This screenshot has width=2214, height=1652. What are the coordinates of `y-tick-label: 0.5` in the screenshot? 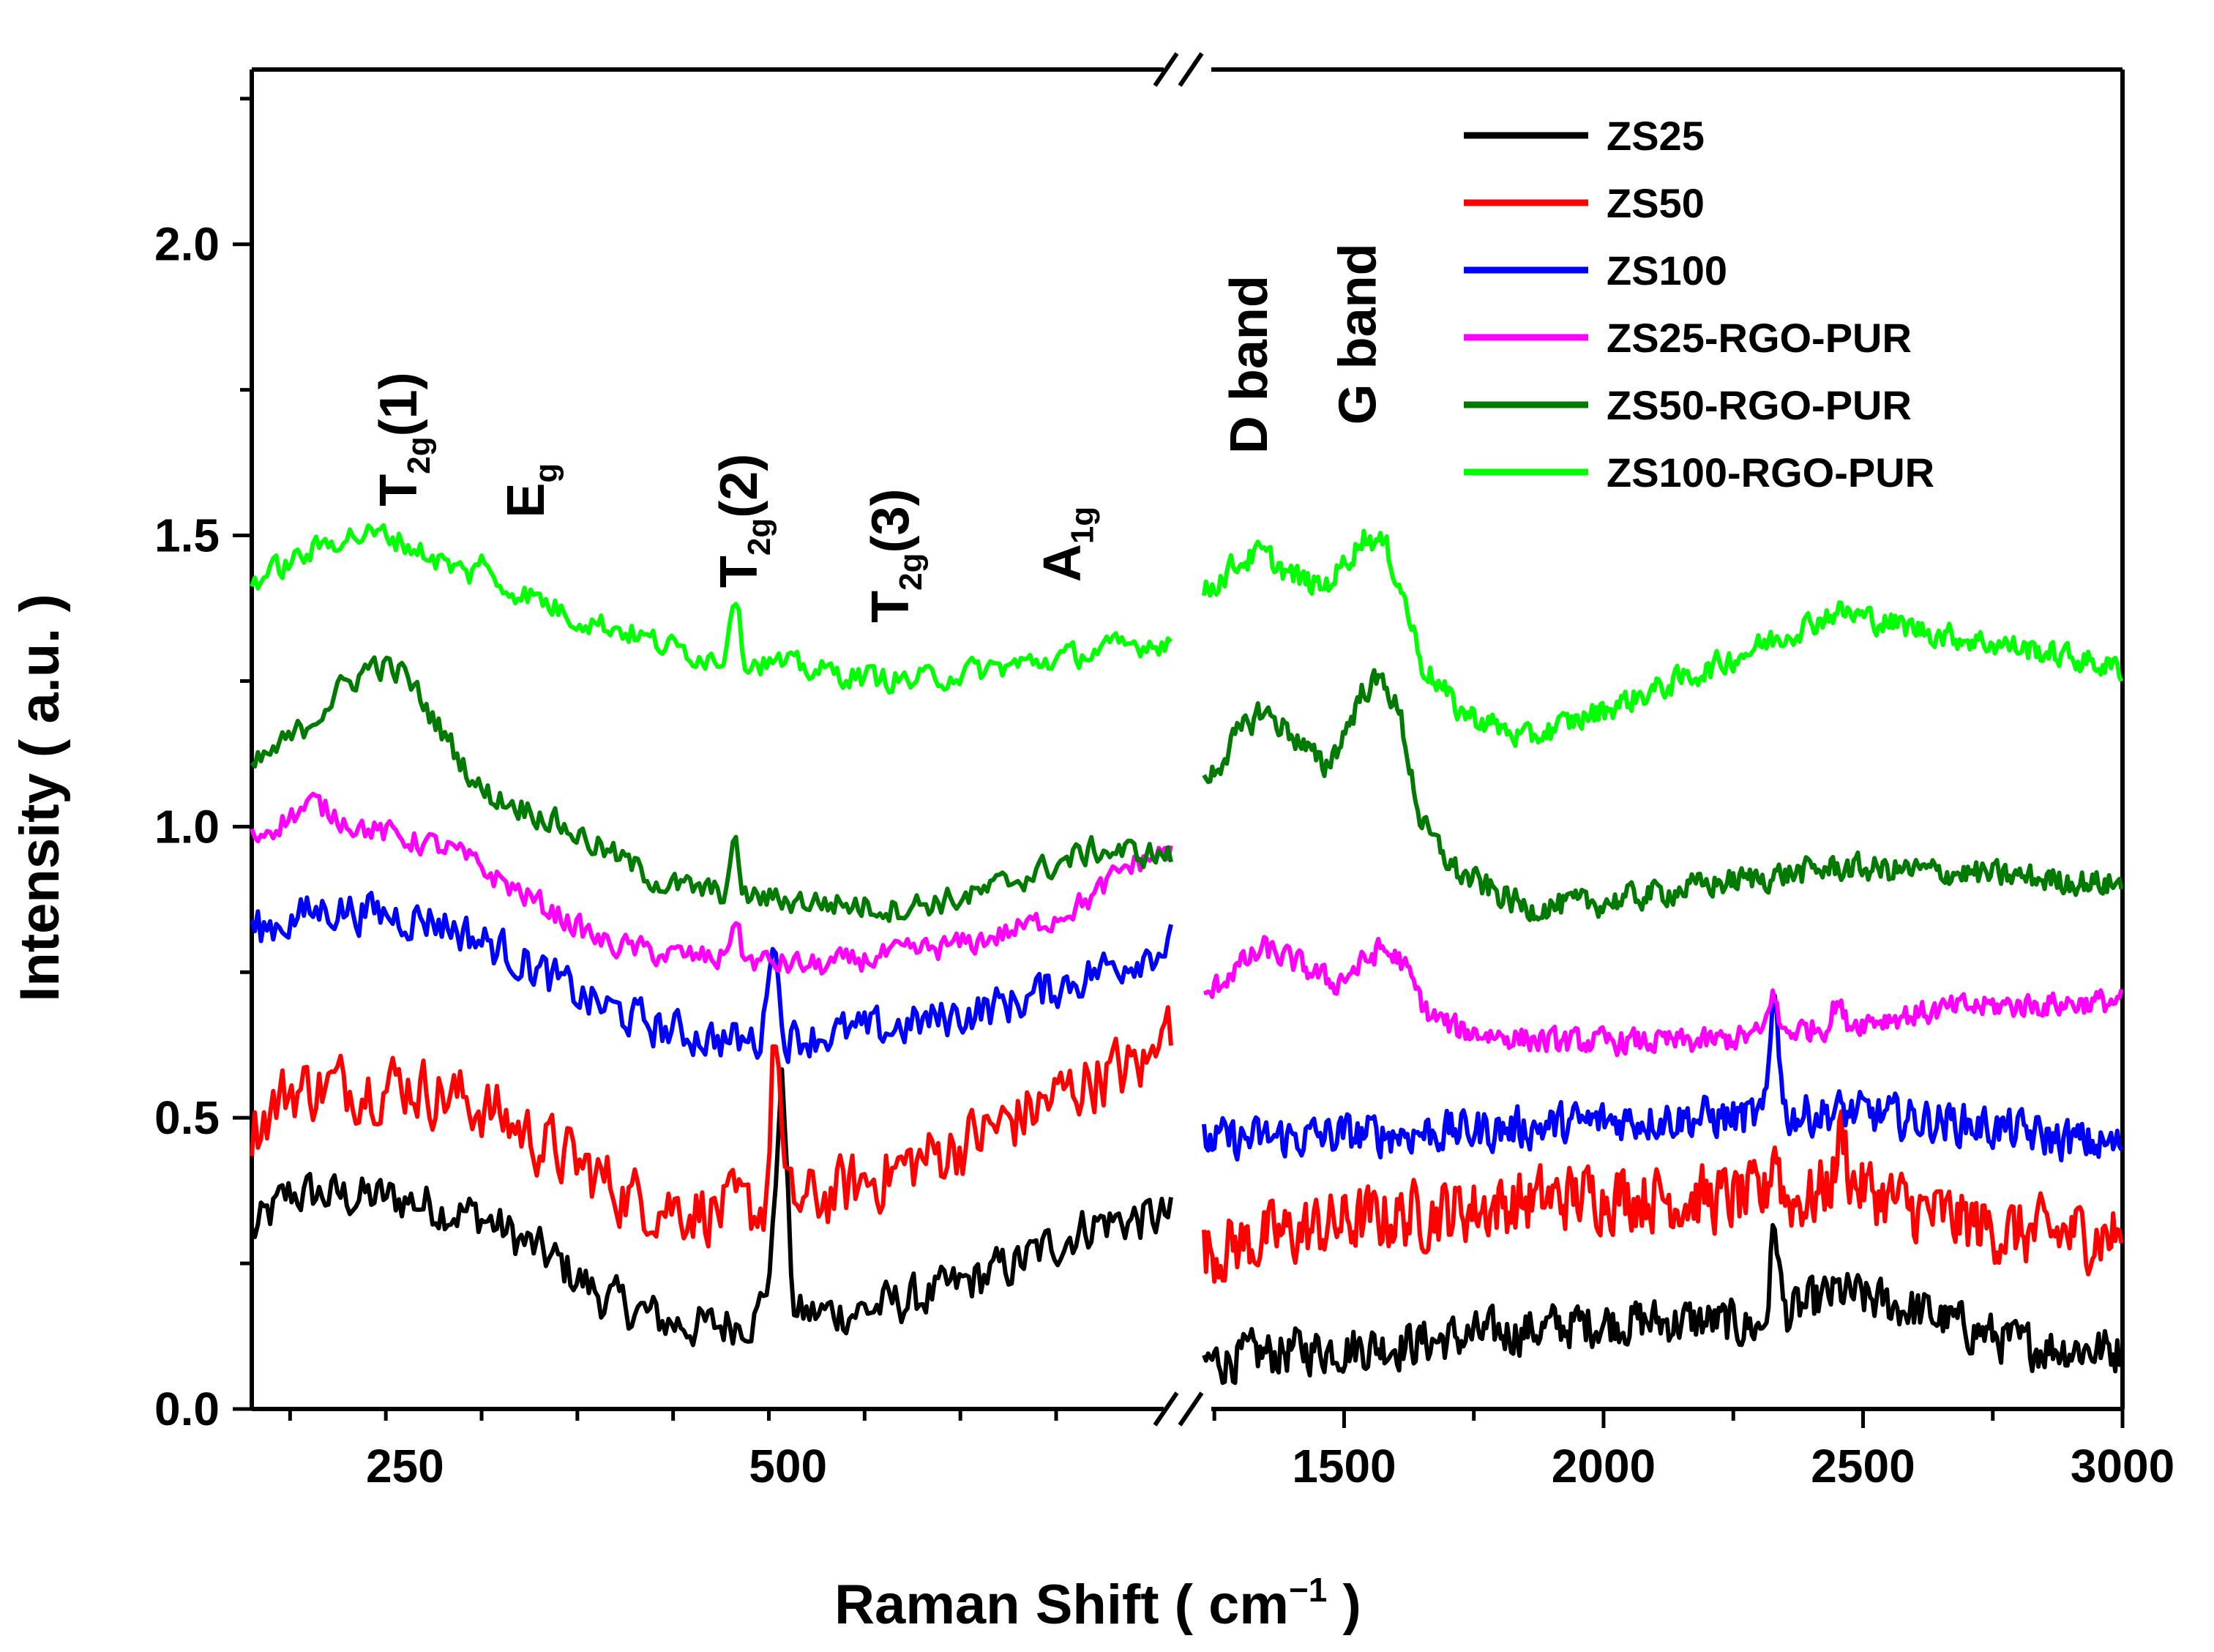 It's located at (187, 1117).